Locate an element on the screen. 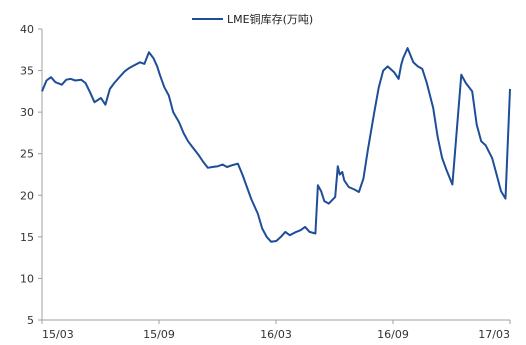  y-tick-label: 15 is located at coordinates (27, 237).